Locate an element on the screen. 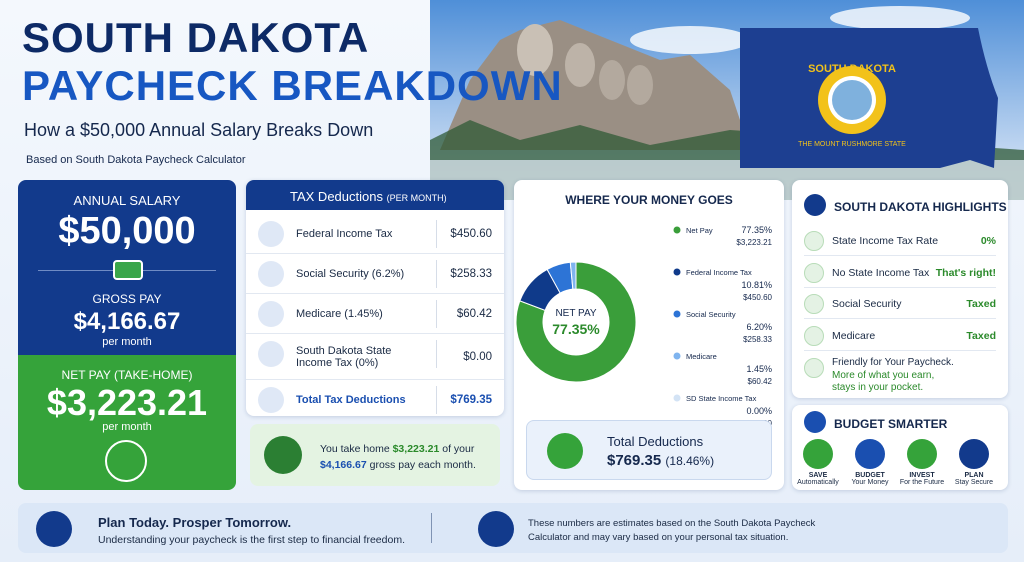 The width and height of the screenshot is (1024, 562). tax-row: Social Security (6.2%) $258.33 is located at coordinates (375, 274).